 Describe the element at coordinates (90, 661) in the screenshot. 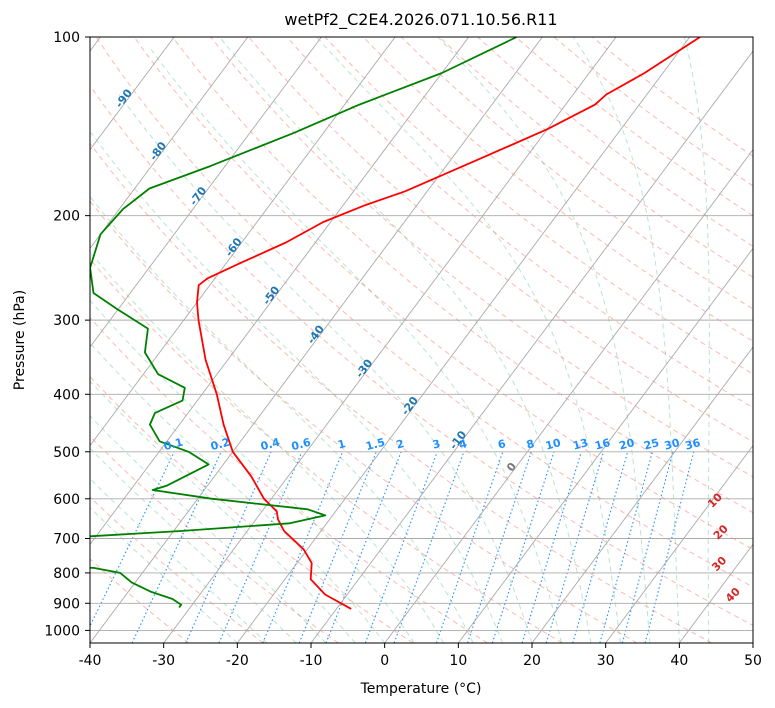

I see `x-tick-label: -40` at that location.